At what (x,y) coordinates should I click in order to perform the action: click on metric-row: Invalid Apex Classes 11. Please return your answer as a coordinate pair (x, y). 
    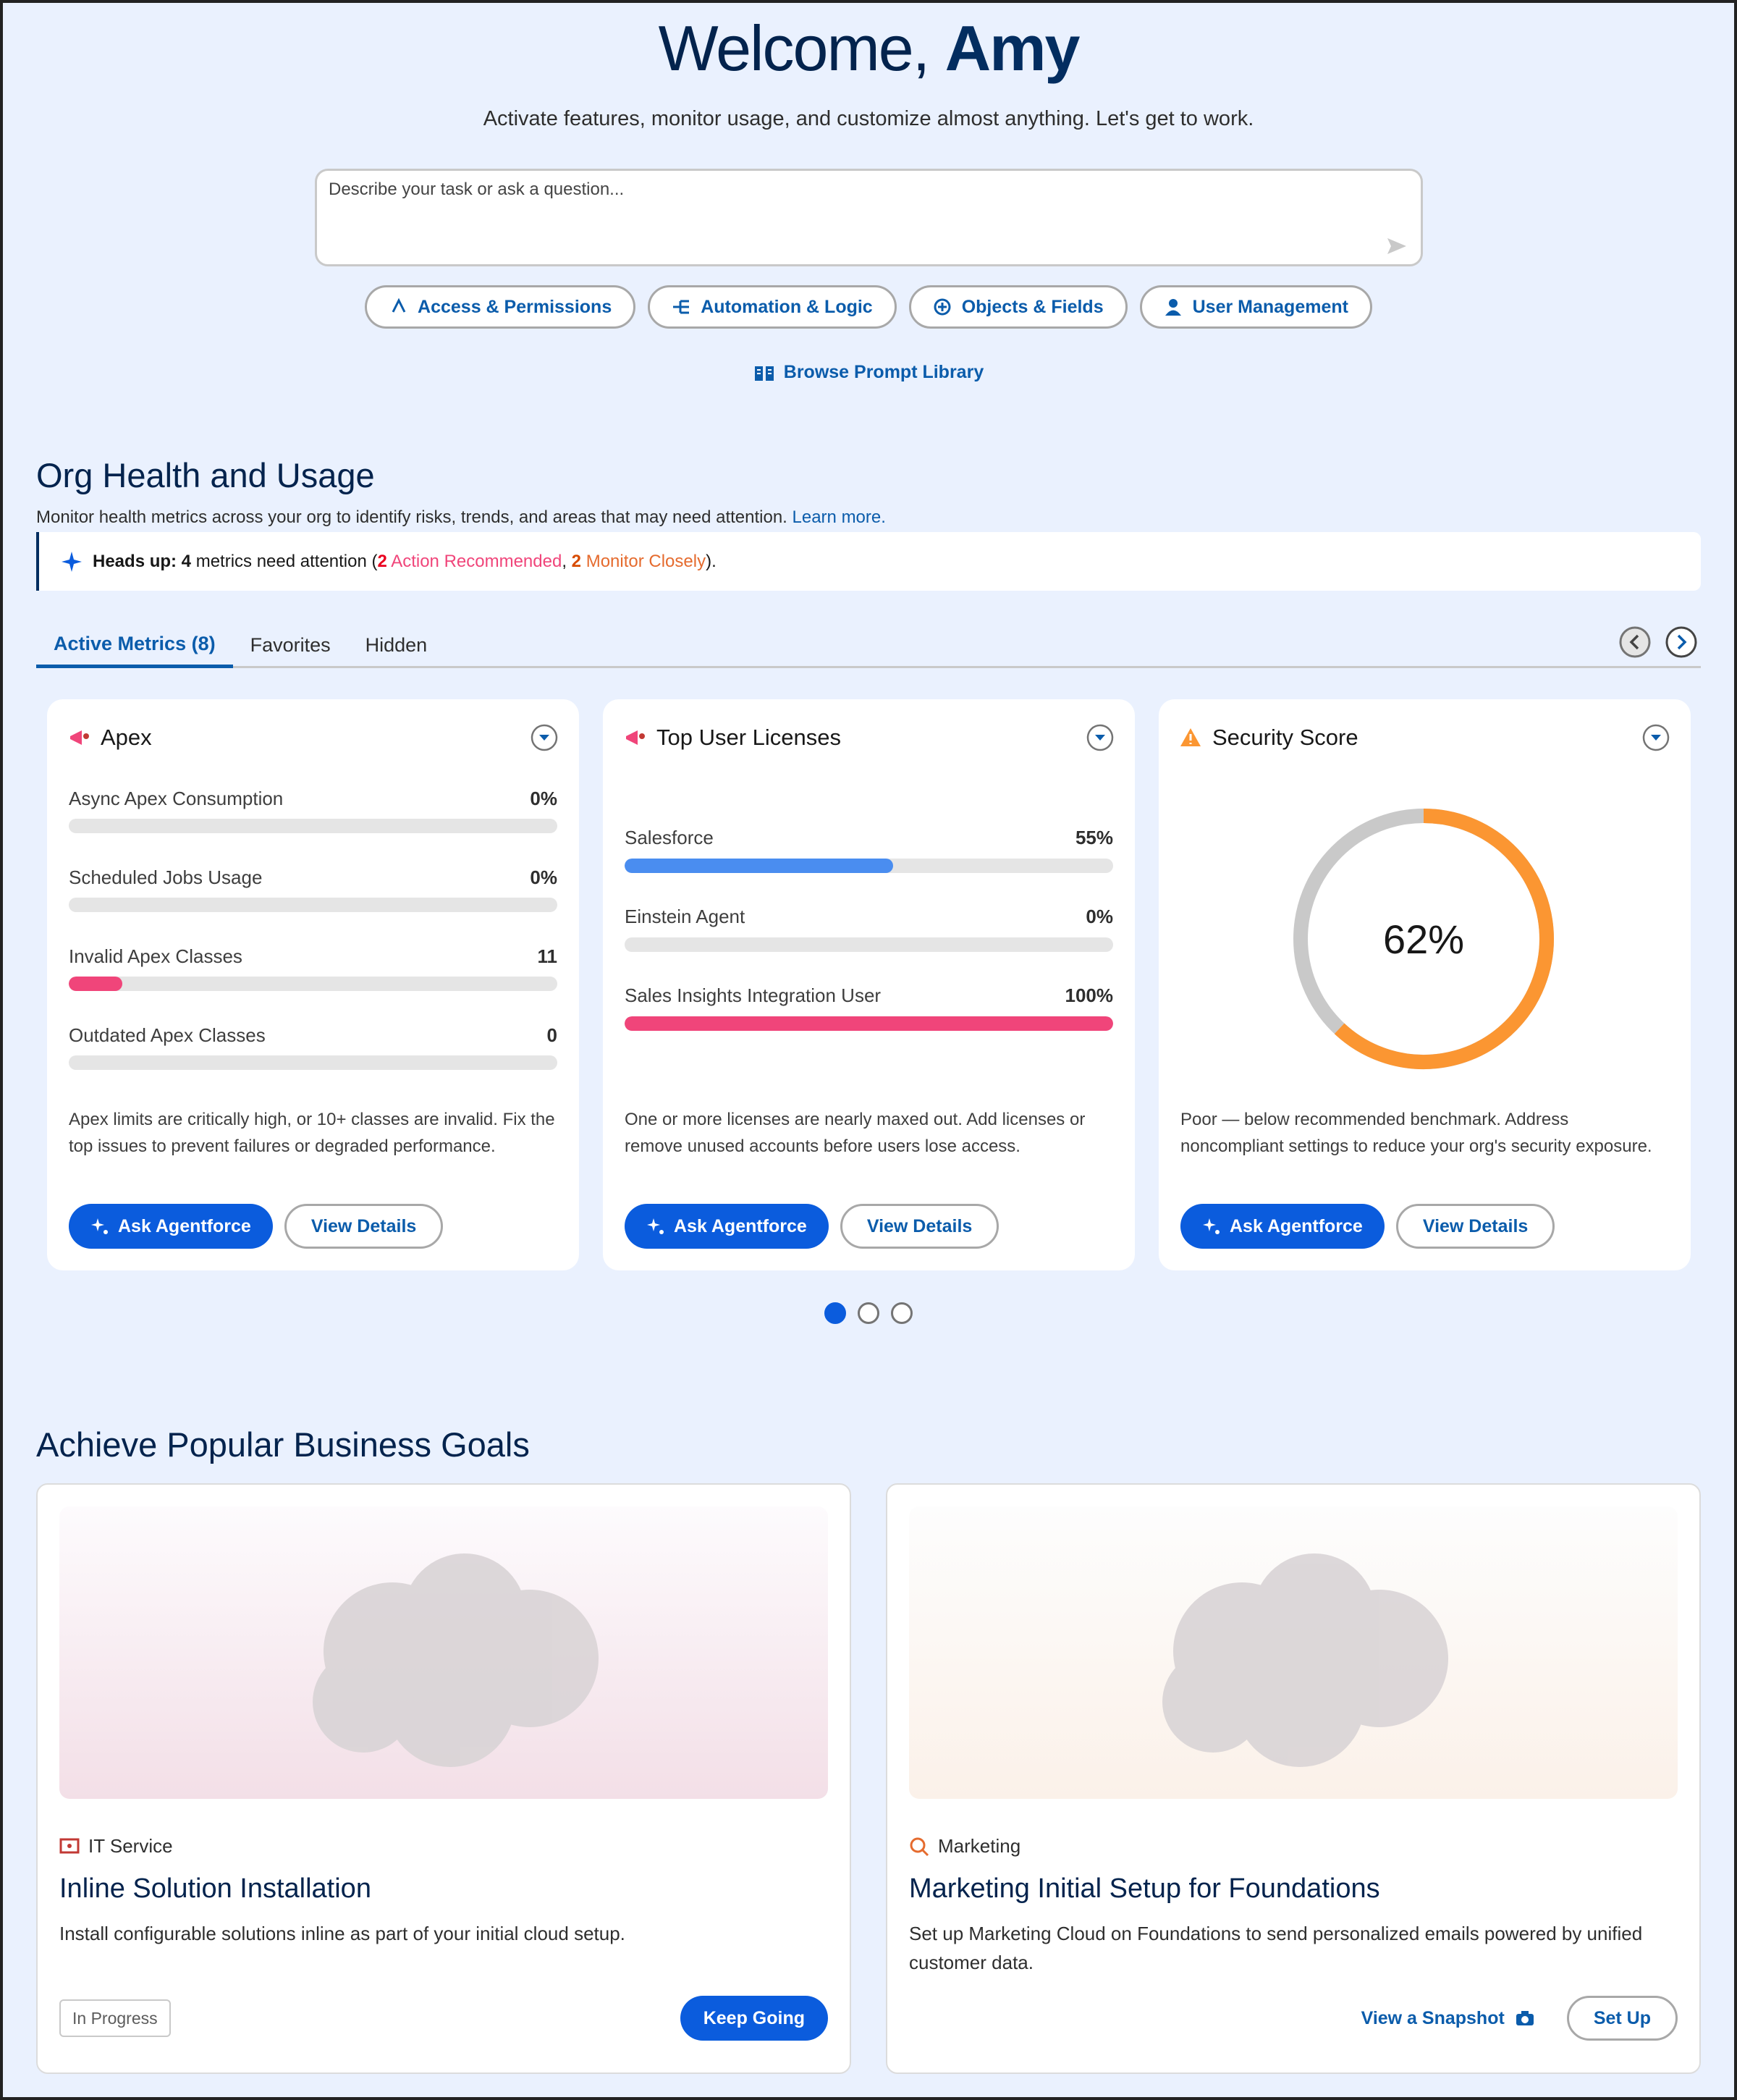
    Looking at the image, I should click on (313, 979).